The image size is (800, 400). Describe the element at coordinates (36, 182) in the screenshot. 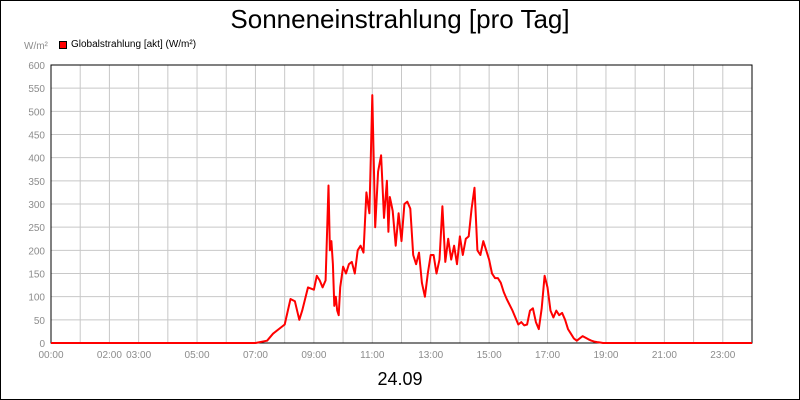

I see `y-tick-label: 350` at that location.